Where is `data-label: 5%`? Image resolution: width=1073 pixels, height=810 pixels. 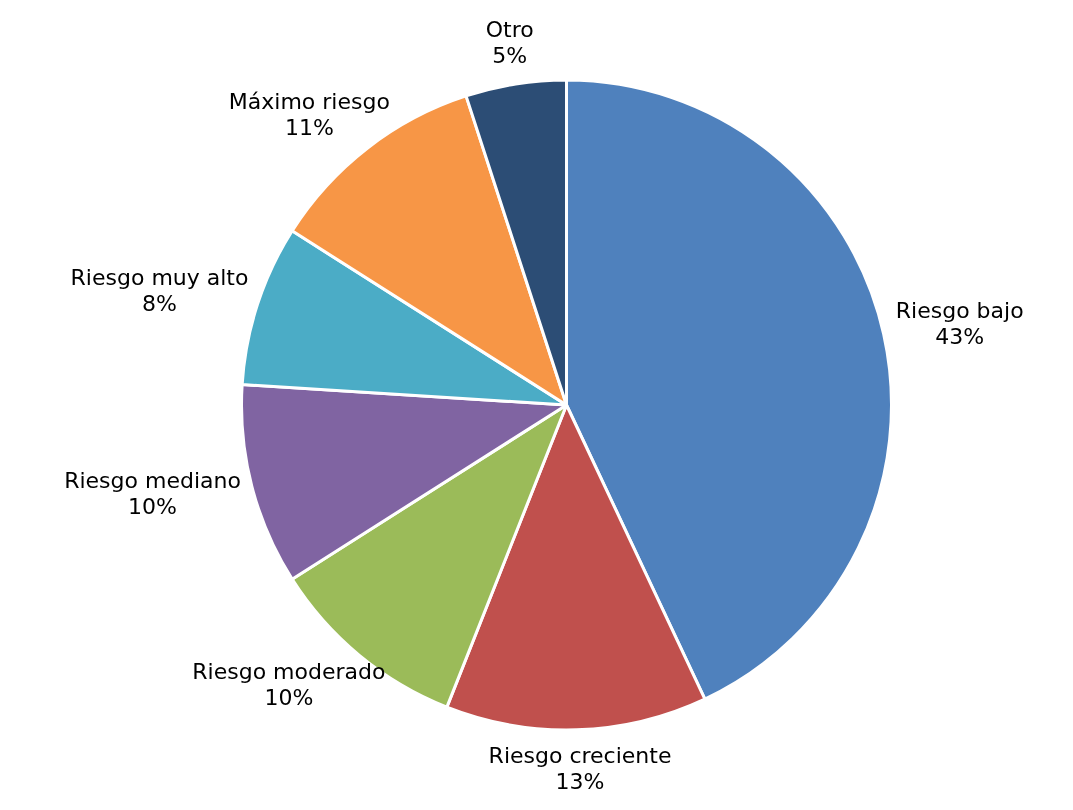
data-label: 5% is located at coordinates (510, 56).